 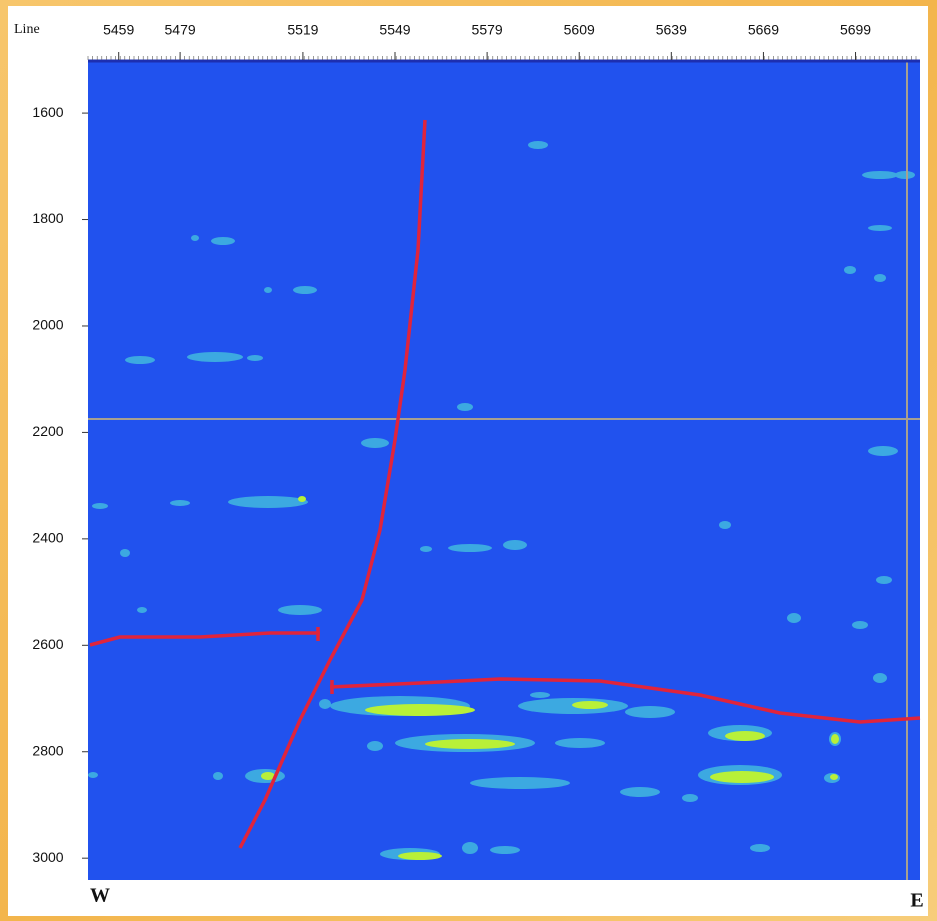 What do you see at coordinates (27, 29) in the screenshot?
I see `corner-label: Line` at bounding box center [27, 29].